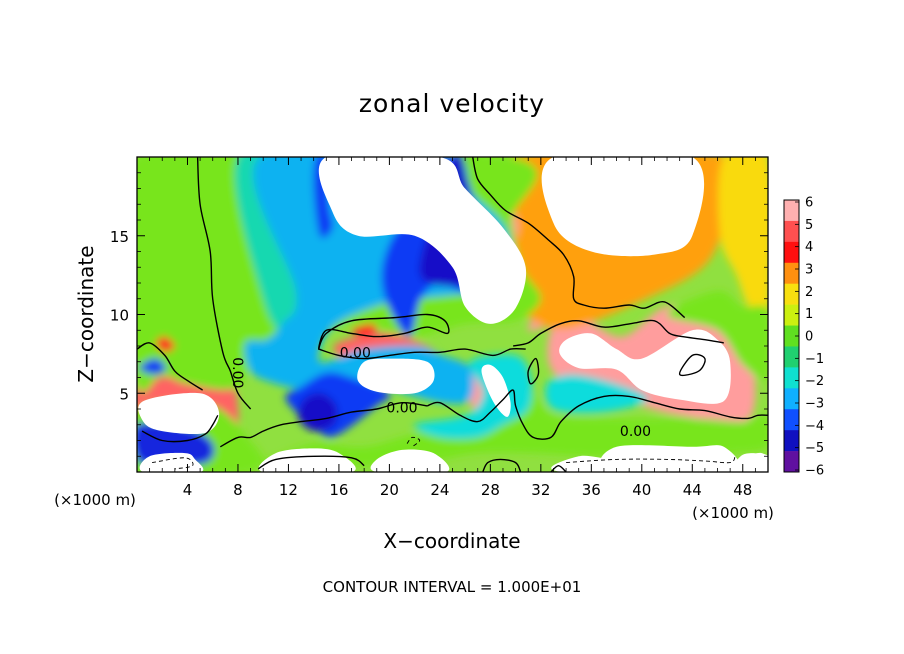 The height and width of the screenshot is (654, 904). Describe the element at coordinates (124, 394) in the screenshot. I see `y-tick-label: 5` at that location.